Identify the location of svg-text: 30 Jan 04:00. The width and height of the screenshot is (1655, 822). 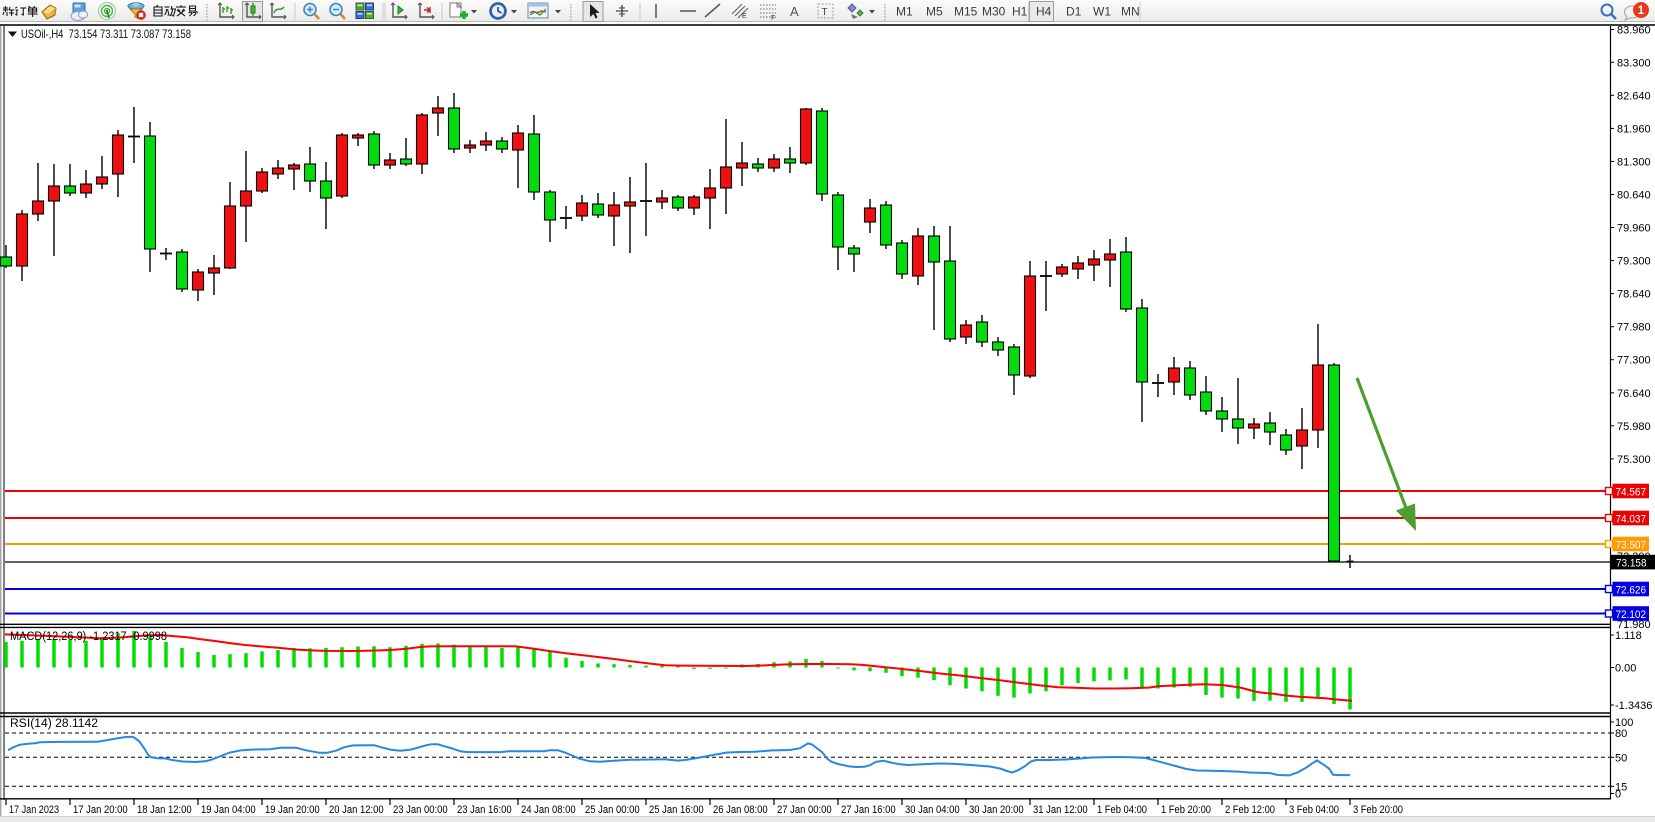
(932, 810).